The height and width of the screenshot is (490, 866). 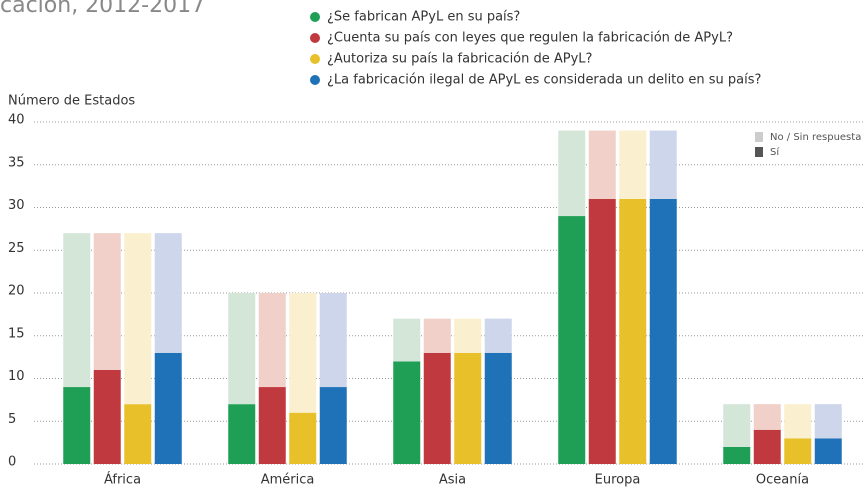 I want to click on x-tick-label: América, so click(x=288, y=480).